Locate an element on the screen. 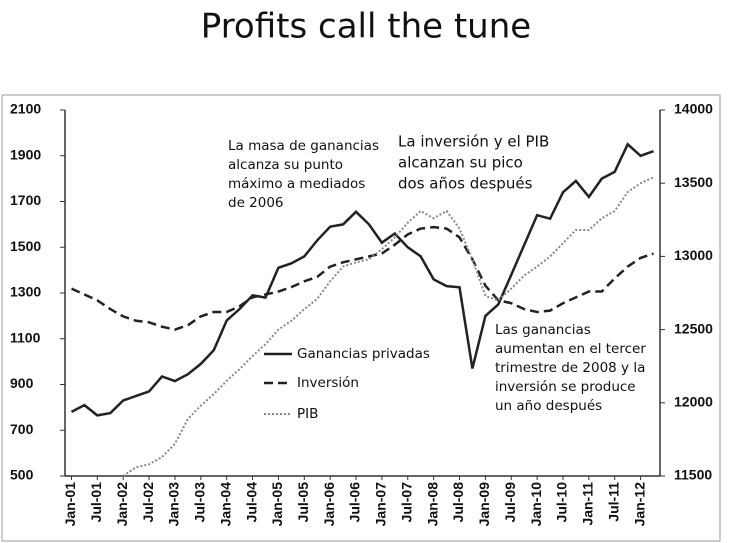 The height and width of the screenshot is (543, 733). annotation: Las ganancias is located at coordinates (543, 330).